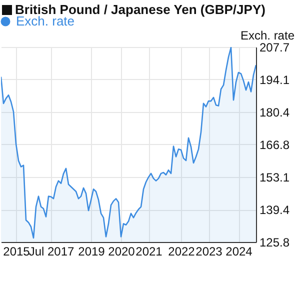  What do you see at coordinates (51, 251) in the screenshot?
I see `x-tick-label: Jul 2017` at bounding box center [51, 251].